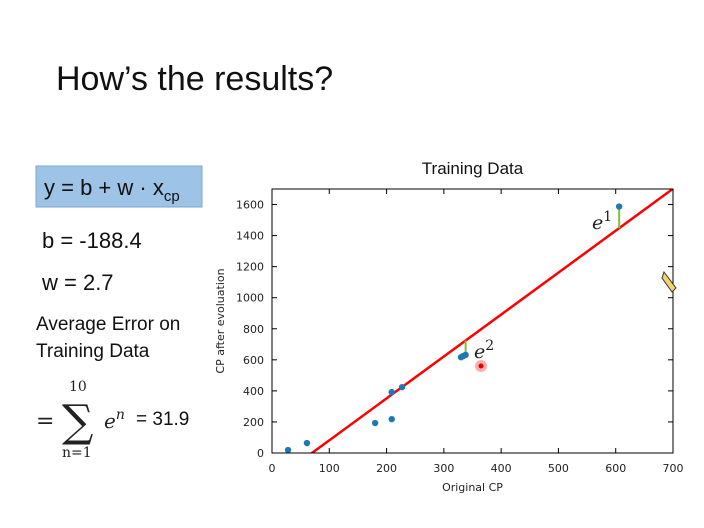  What do you see at coordinates (92, 240) in the screenshot?
I see `param-b: b = -188.4` at bounding box center [92, 240].